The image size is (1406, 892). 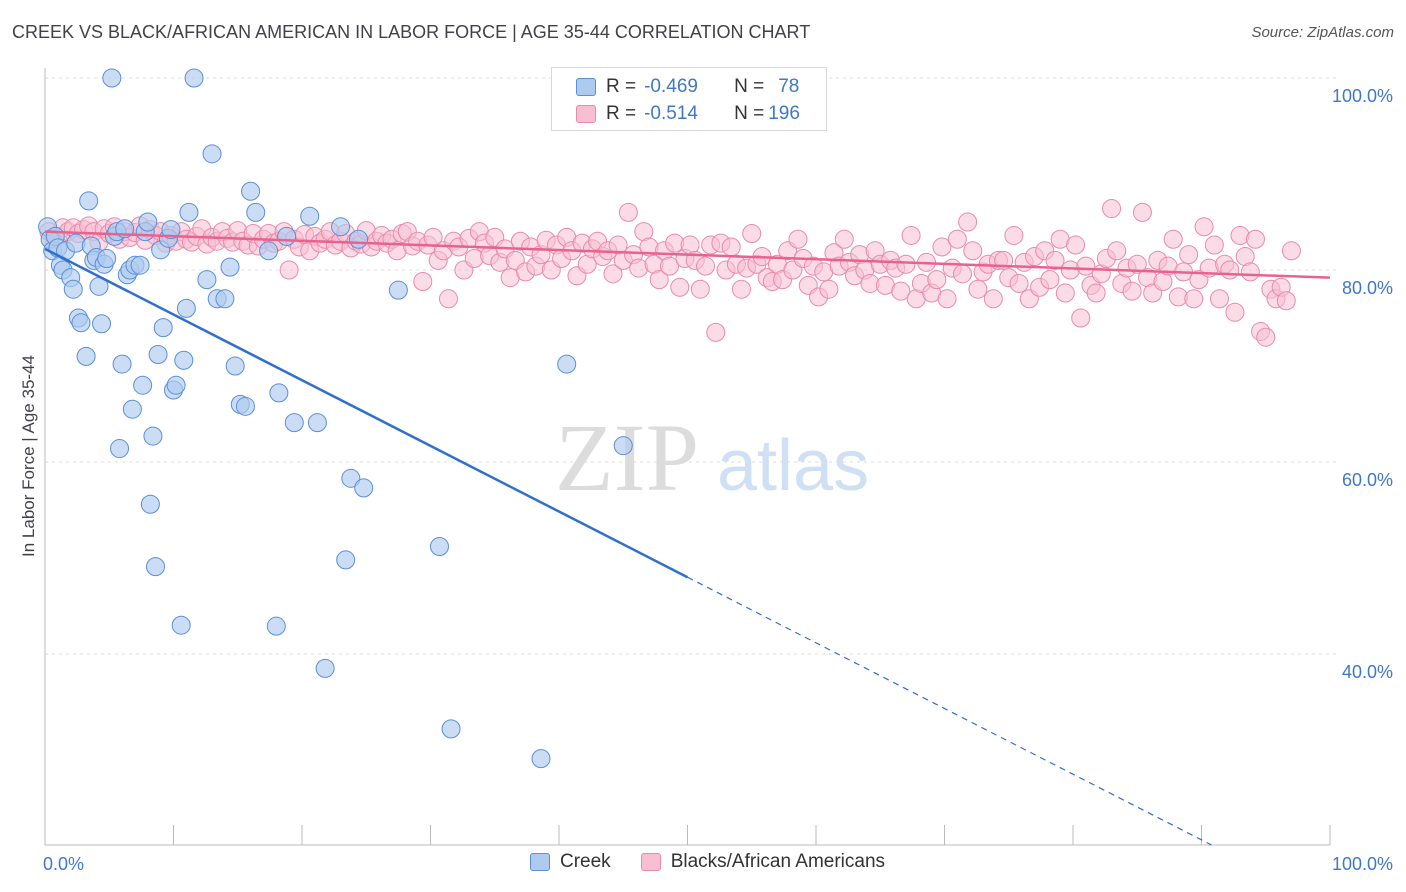 I want to click on legend-swatch-black, so click(x=586, y=114).